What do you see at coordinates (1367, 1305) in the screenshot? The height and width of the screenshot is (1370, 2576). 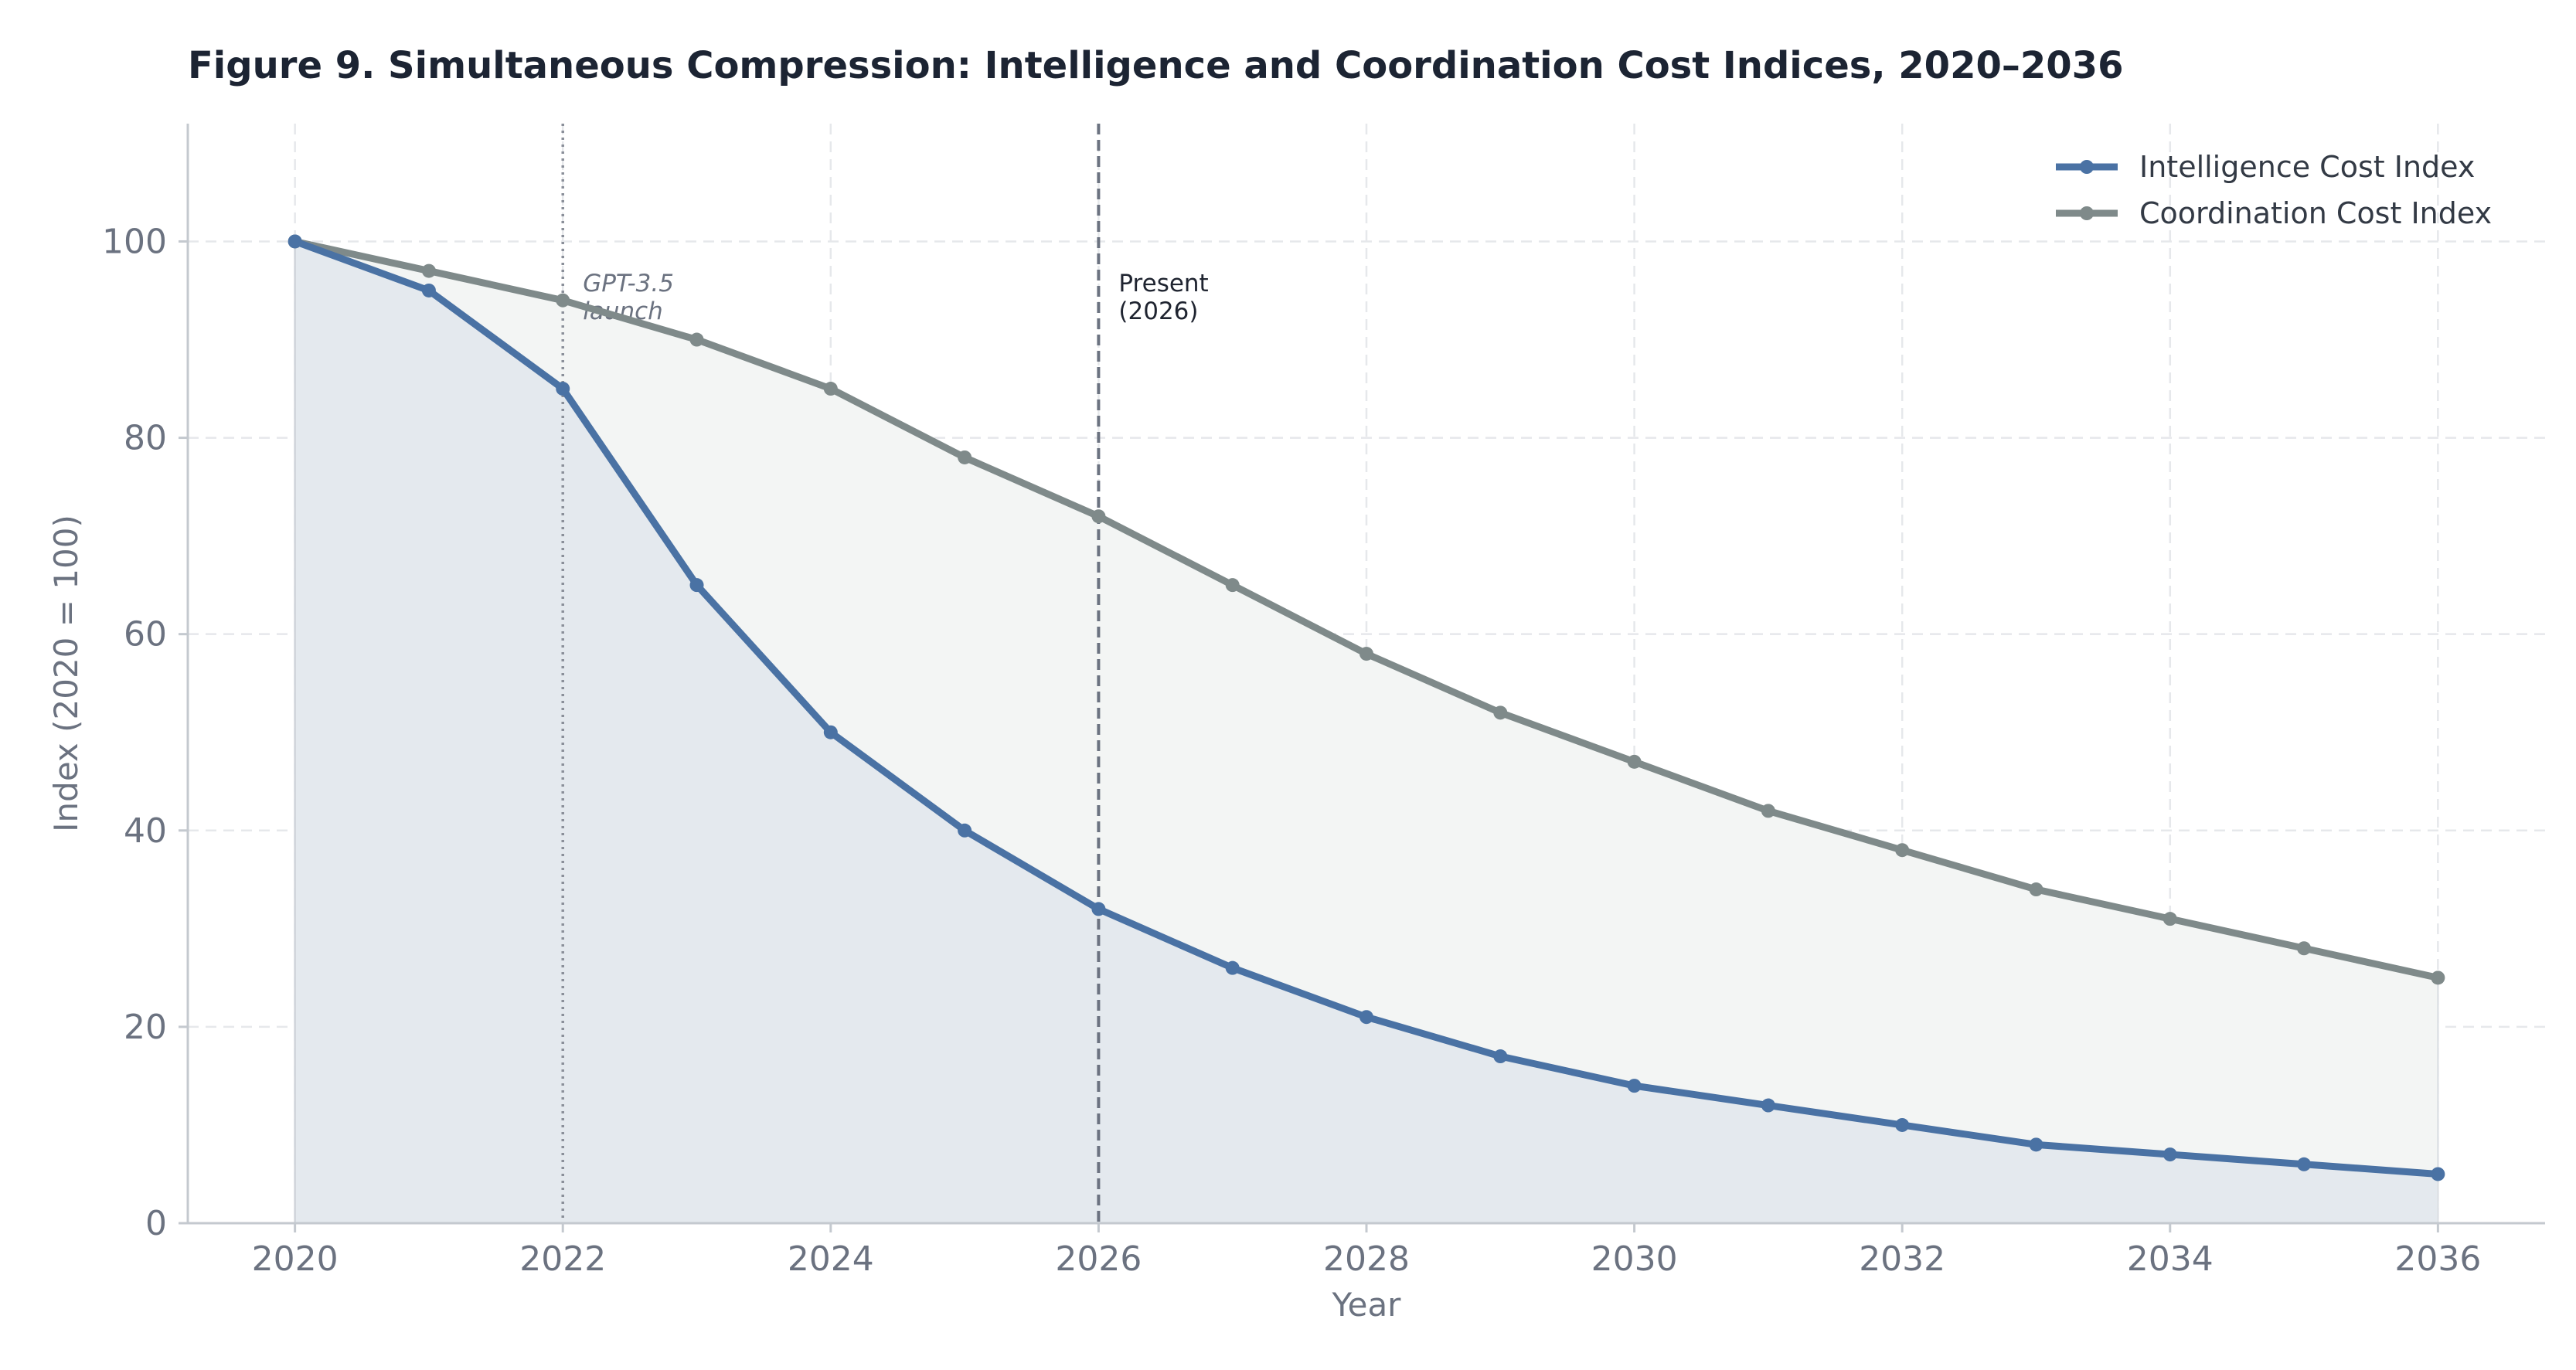 I see `x-axis-label: Year` at bounding box center [1367, 1305].